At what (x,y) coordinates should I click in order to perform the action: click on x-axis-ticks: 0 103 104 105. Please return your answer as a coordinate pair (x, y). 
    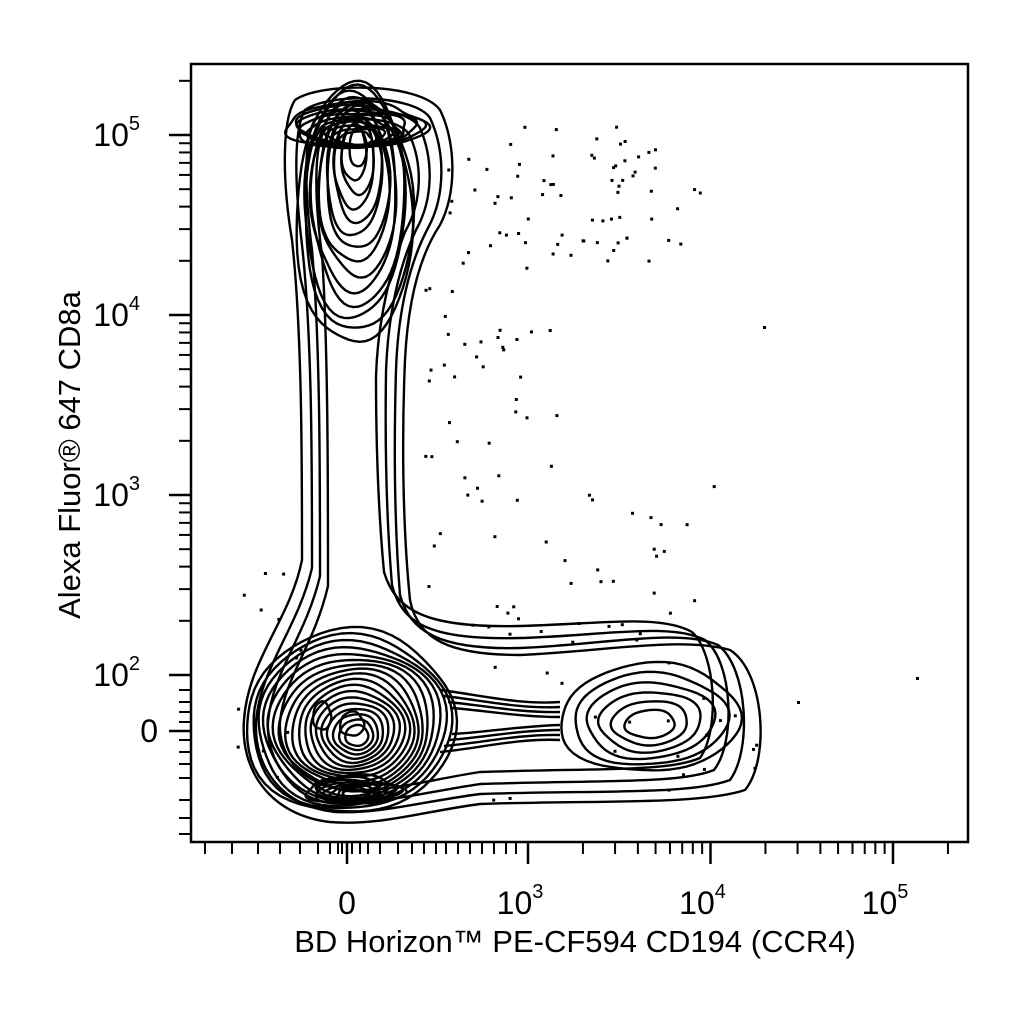
    Looking at the image, I should click on (623, 881).